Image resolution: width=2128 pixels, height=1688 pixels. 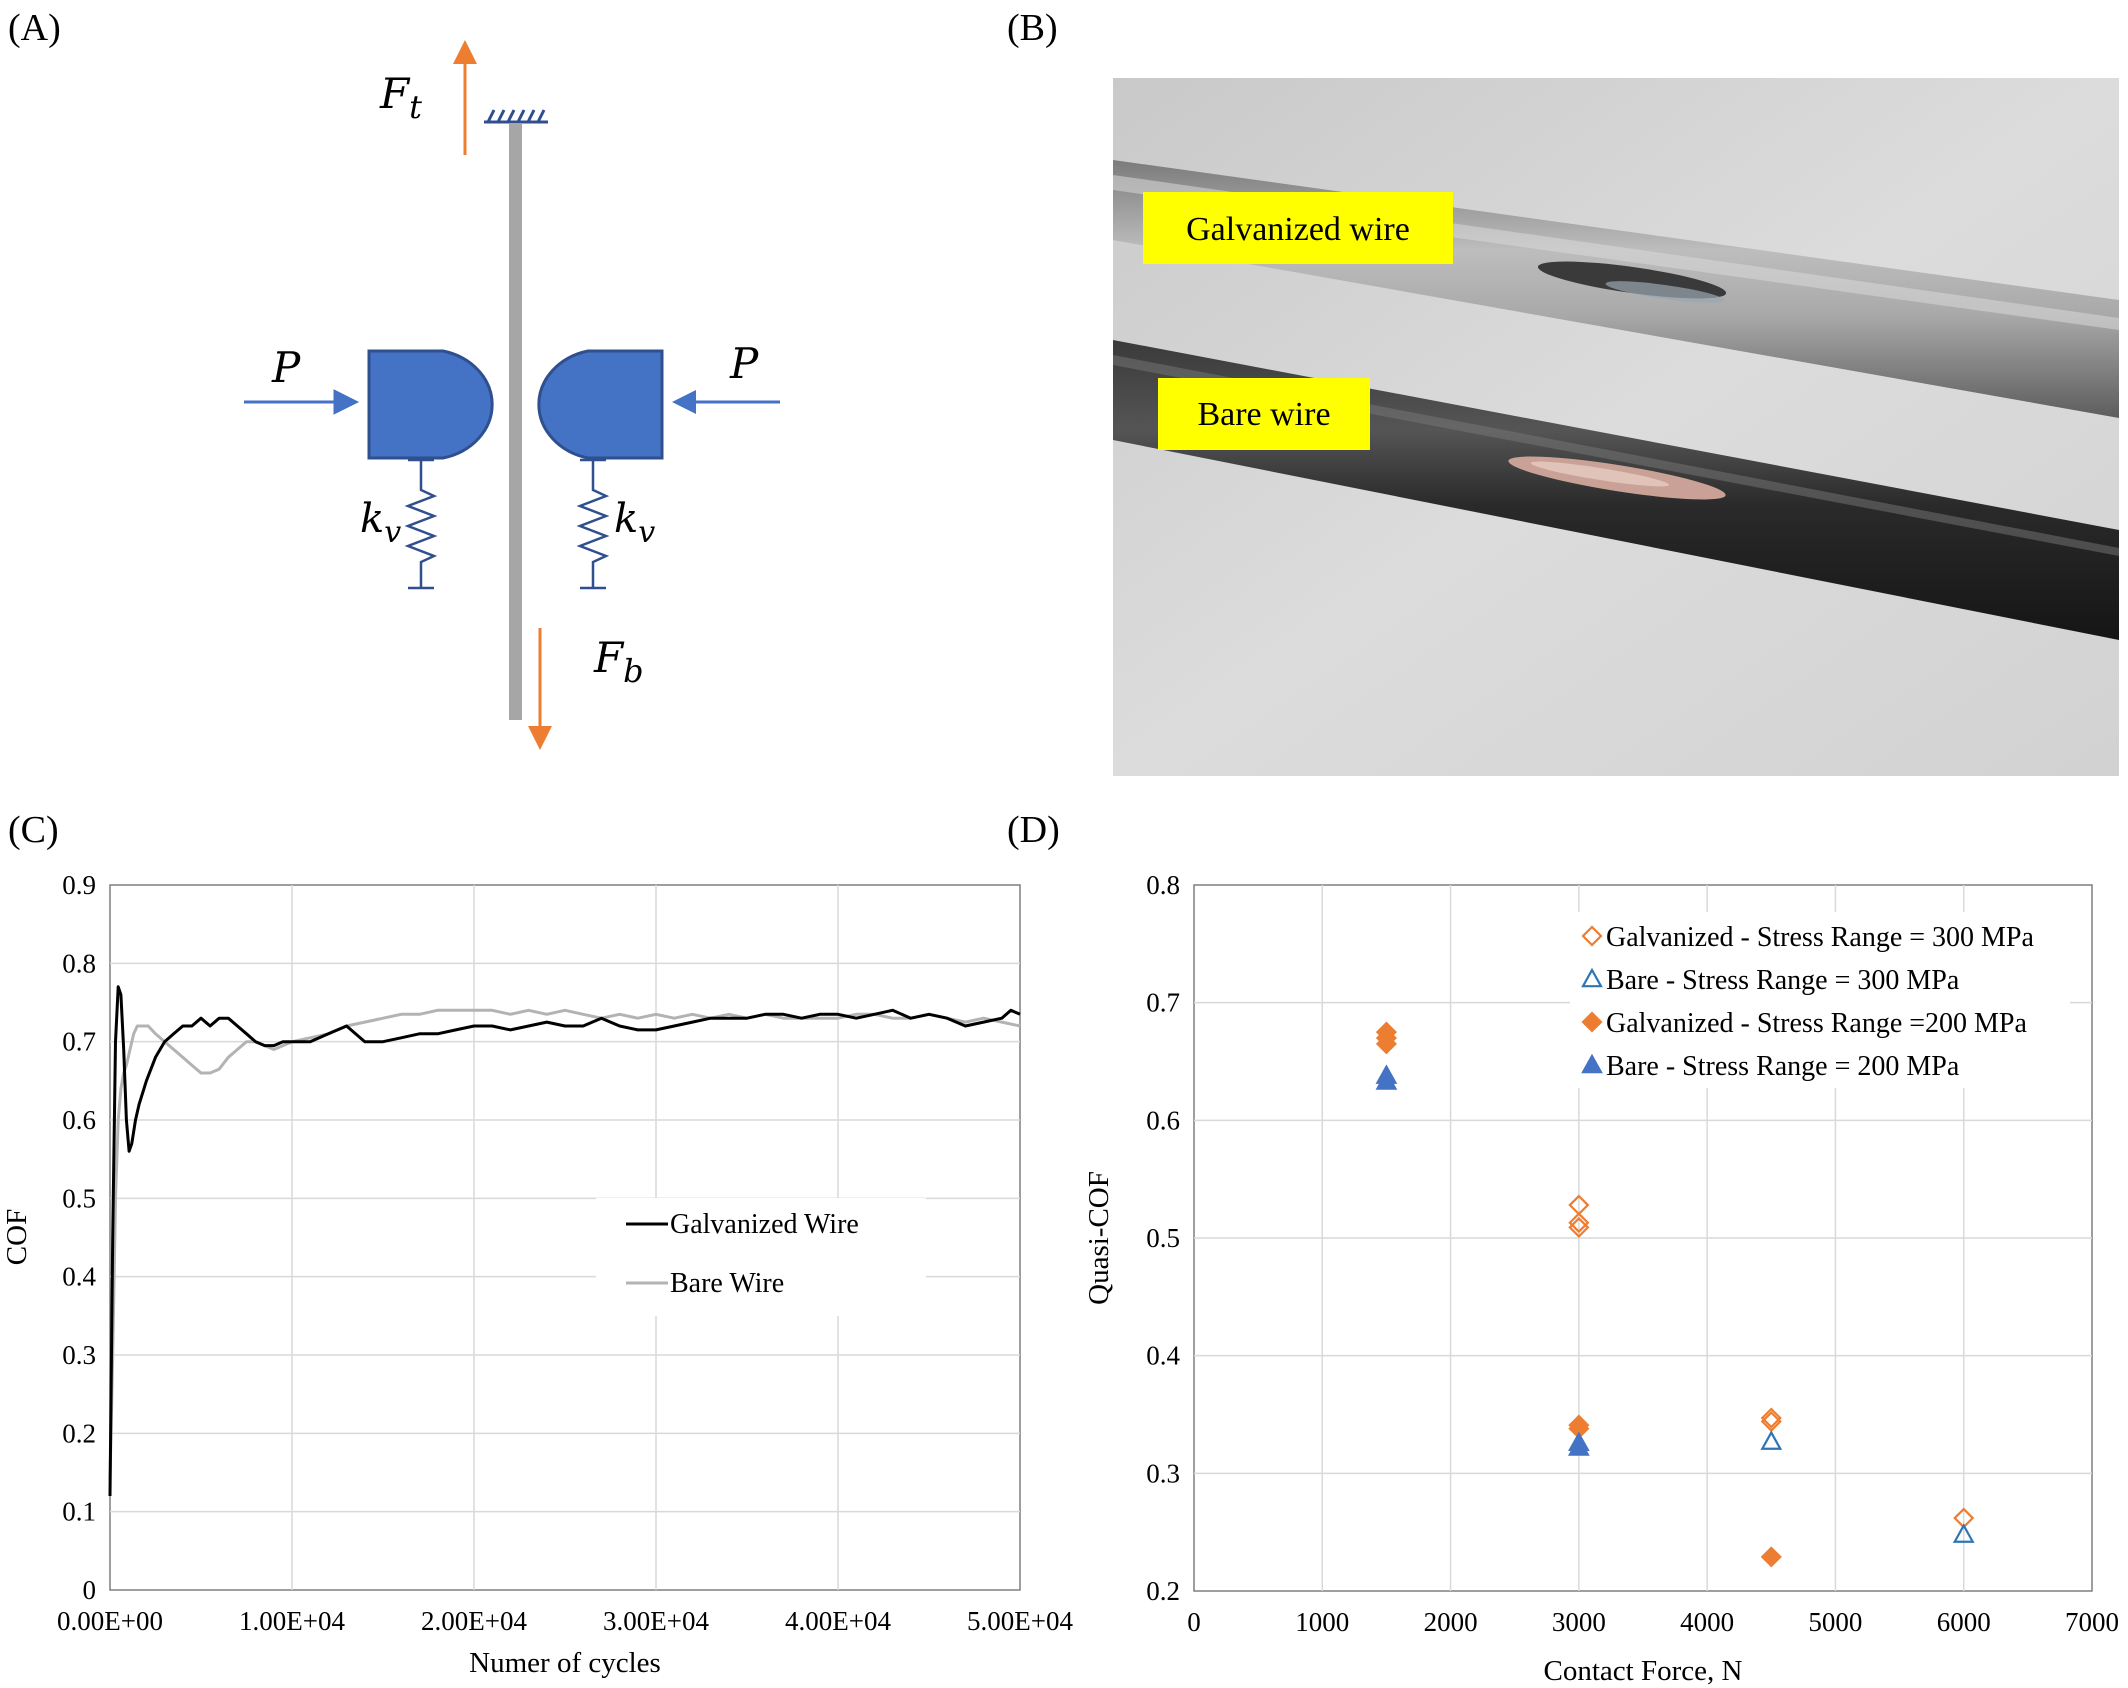 I want to click on panel-b-label: (B), so click(x=1032, y=28).